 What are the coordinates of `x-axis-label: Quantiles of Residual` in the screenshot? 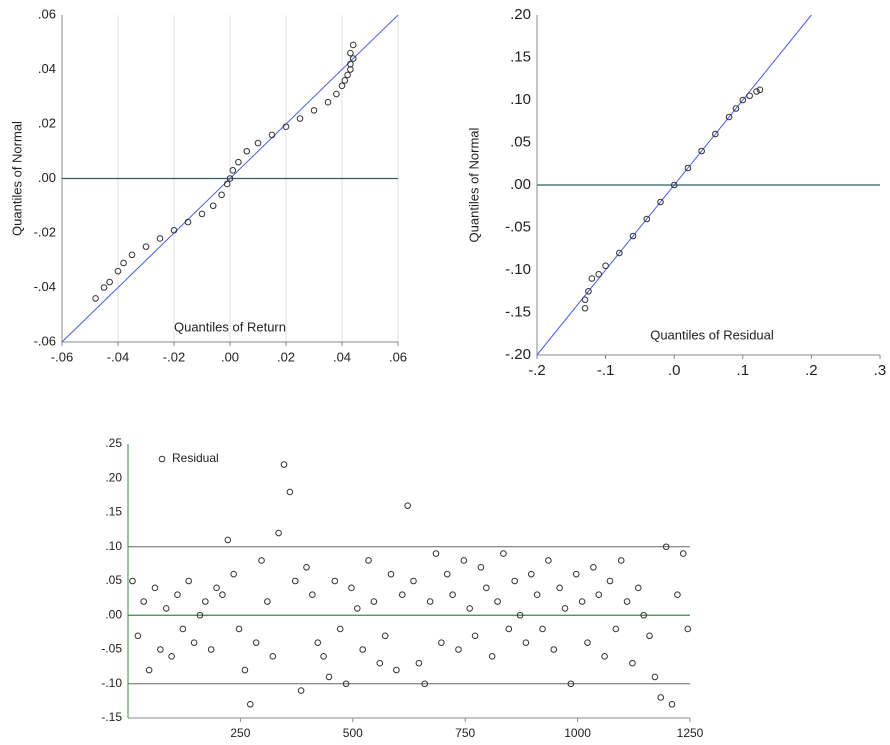 It's located at (712, 334).